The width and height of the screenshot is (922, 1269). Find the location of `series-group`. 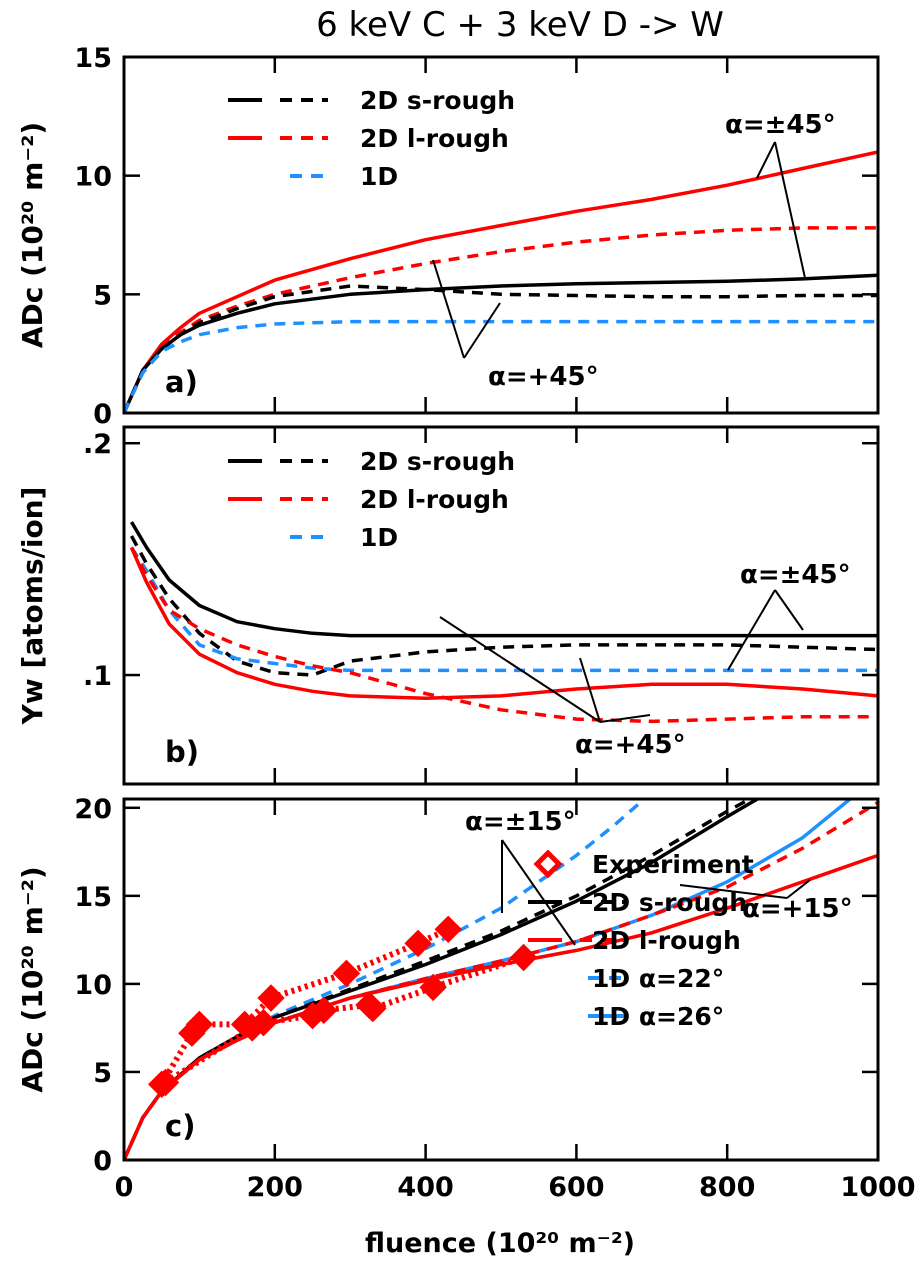

series-group is located at coordinates (503, 622).